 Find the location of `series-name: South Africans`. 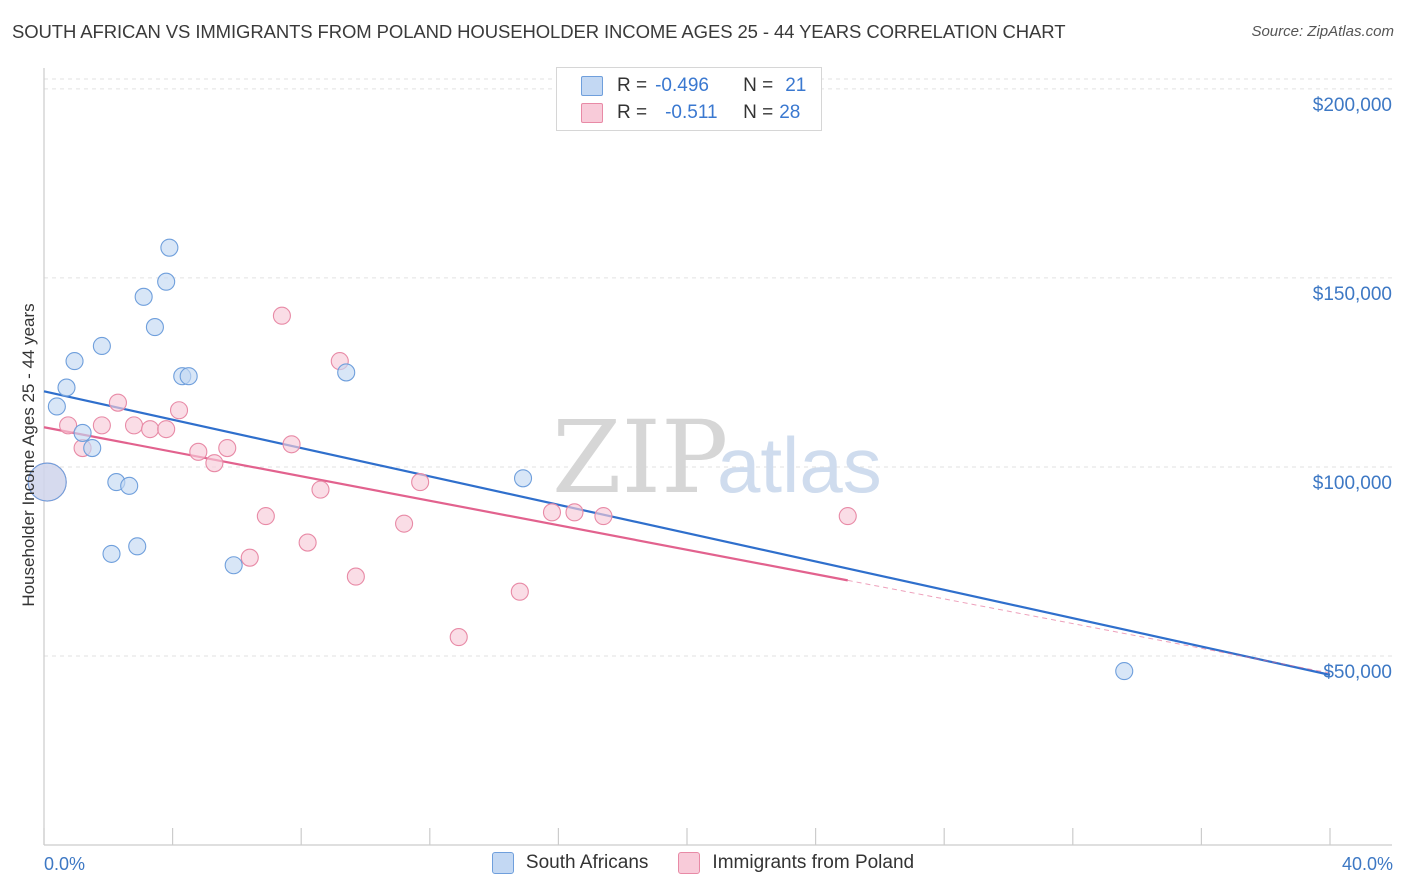

series-name: South Africans is located at coordinates (587, 862).